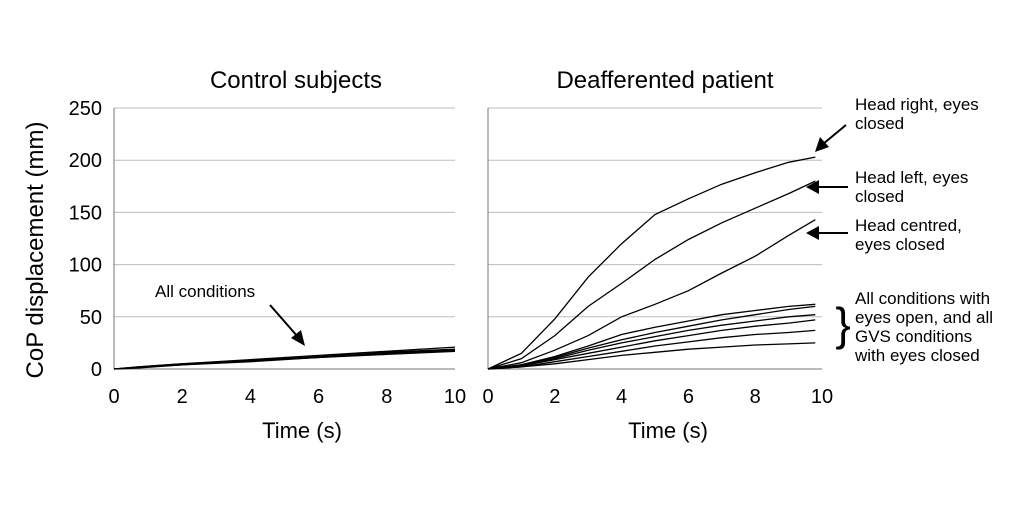  I want to click on patient-x-axis-label: Time (s), so click(668, 430).